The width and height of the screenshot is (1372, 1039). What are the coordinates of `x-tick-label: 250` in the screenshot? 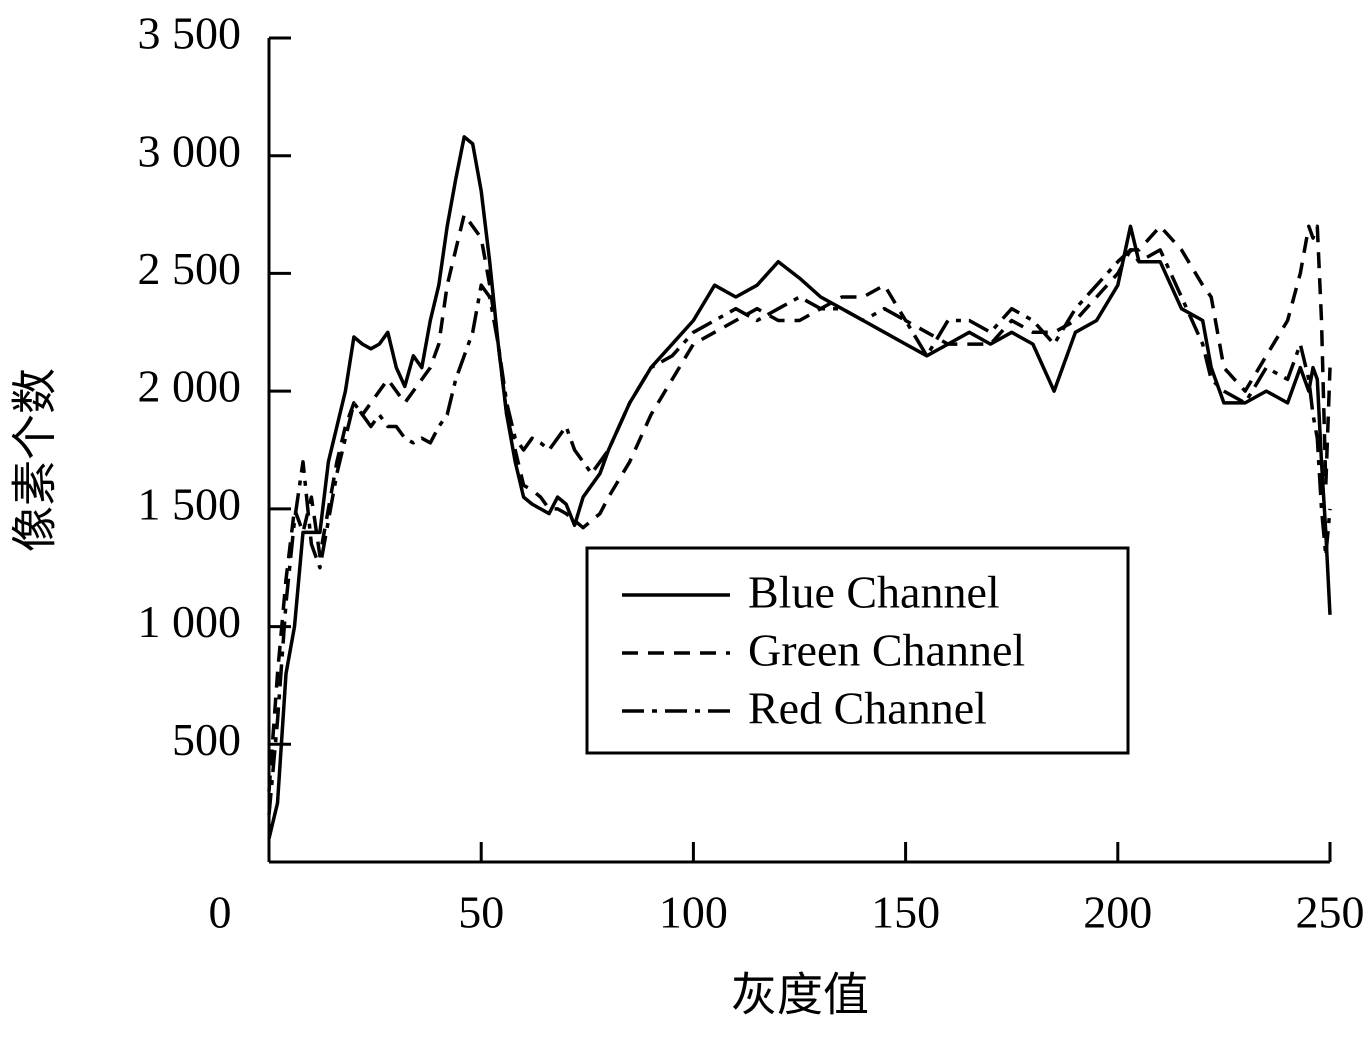 It's located at (1330, 912).